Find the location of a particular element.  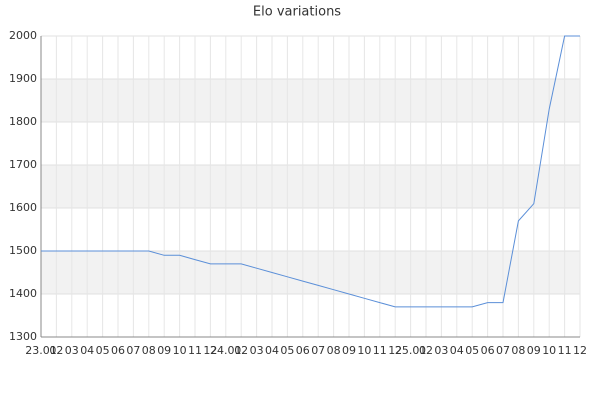

chart-title: Elo variations is located at coordinates (297, 12).